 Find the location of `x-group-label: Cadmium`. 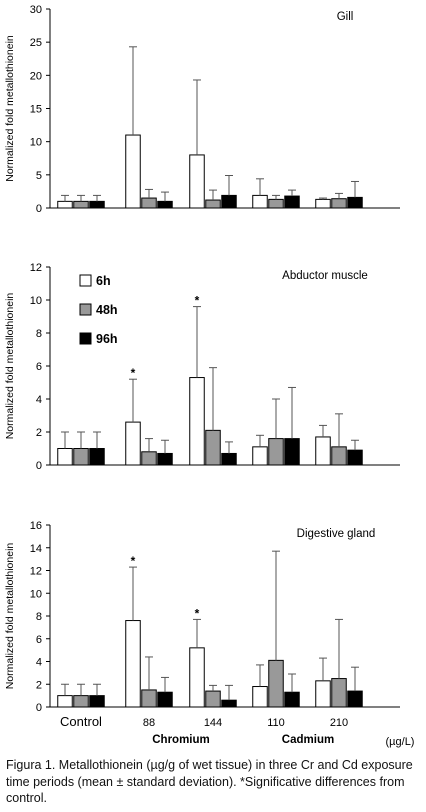

x-group-label: Cadmium is located at coordinates (308, 740).